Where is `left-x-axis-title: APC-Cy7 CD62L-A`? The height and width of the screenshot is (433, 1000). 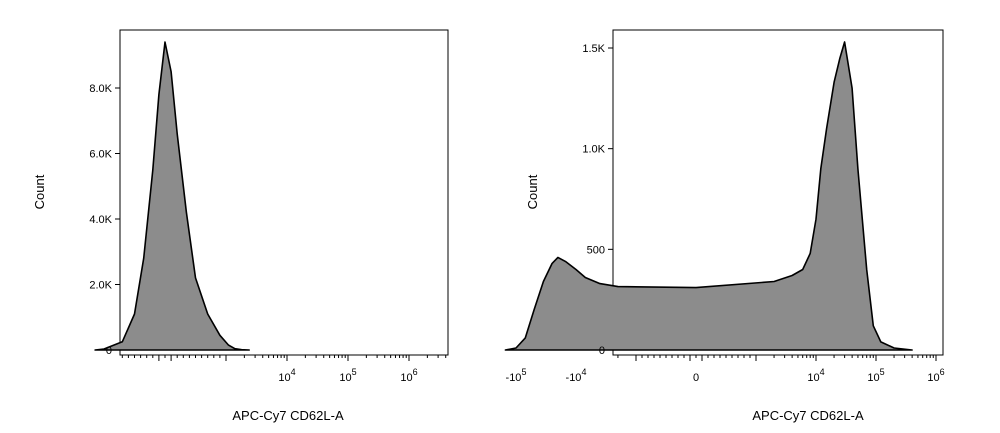 left-x-axis-title: APC-Cy7 CD62L-A is located at coordinates (288, 415).